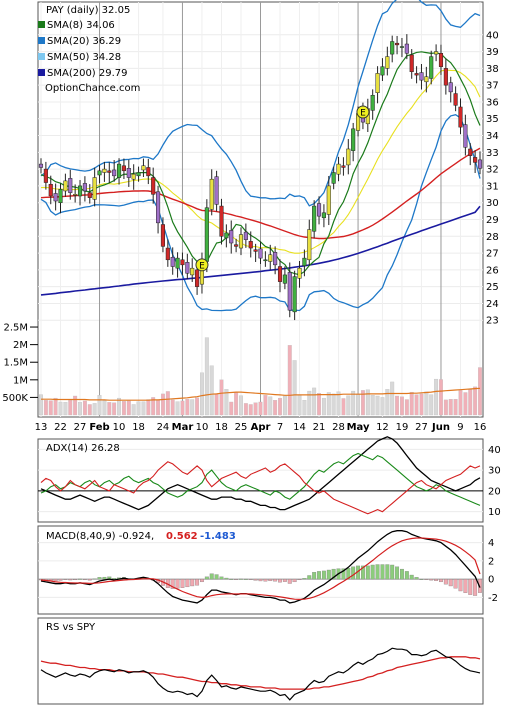  What do you see at coordinates (402, 427) in the screenshot?
I see `date-tick-label: 19` at bounding box center [402, 427].